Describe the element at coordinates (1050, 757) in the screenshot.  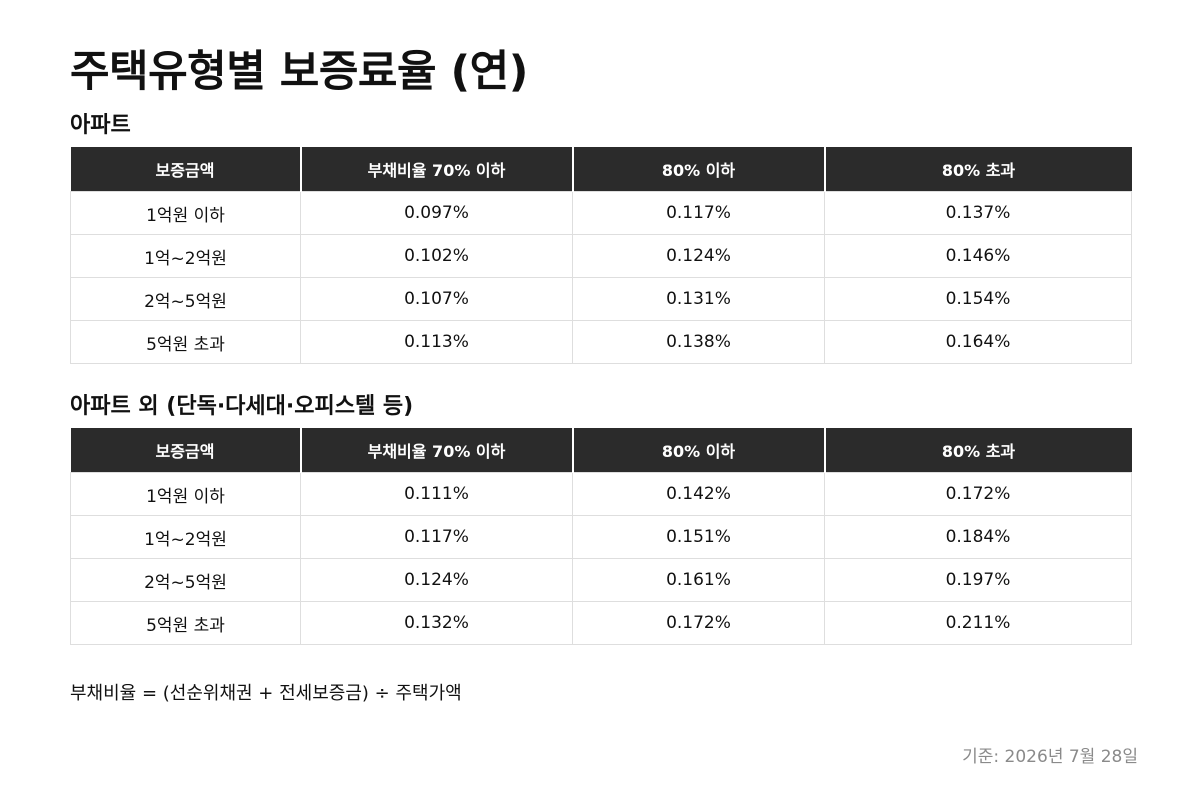
I see `base-date: 기준: 2026년 7월 28일` at that location.